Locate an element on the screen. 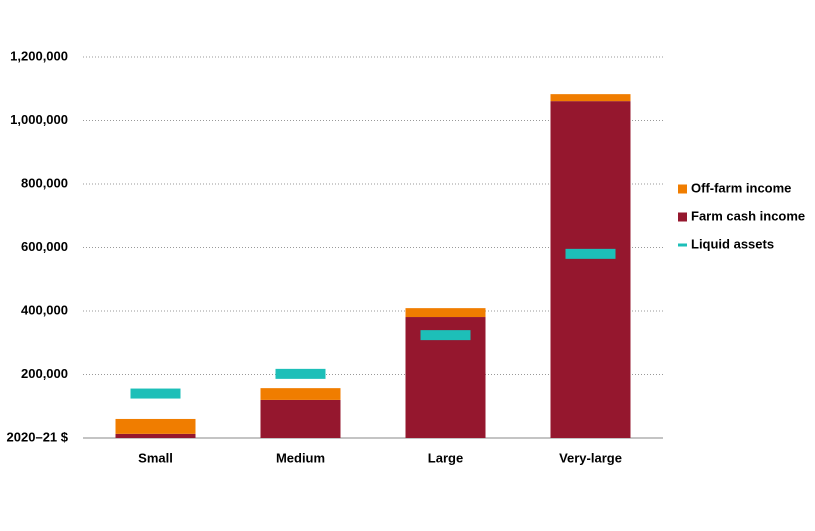  y-tick-label: 1,200,000 is located at coordinates (39, 55).